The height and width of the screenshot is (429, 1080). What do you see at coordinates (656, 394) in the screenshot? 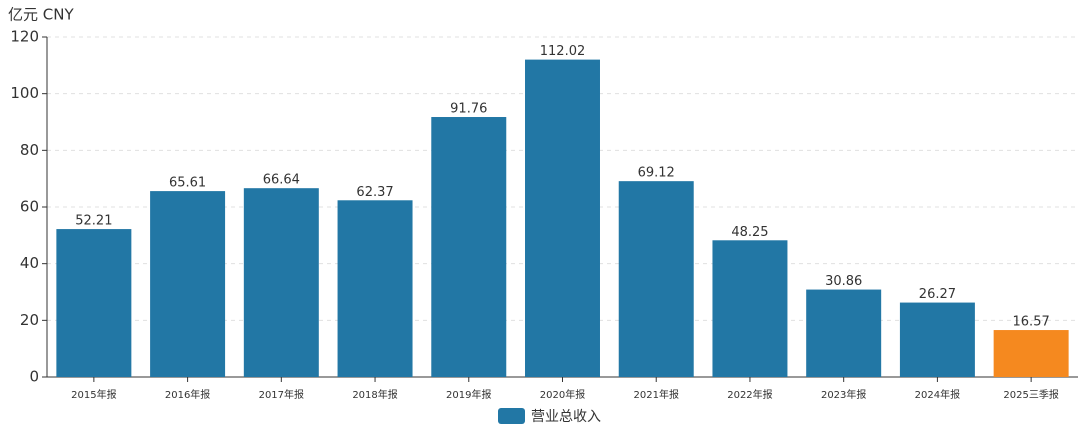
I see `x-tick-label: 2021年报` at bounding box center [656, 394].